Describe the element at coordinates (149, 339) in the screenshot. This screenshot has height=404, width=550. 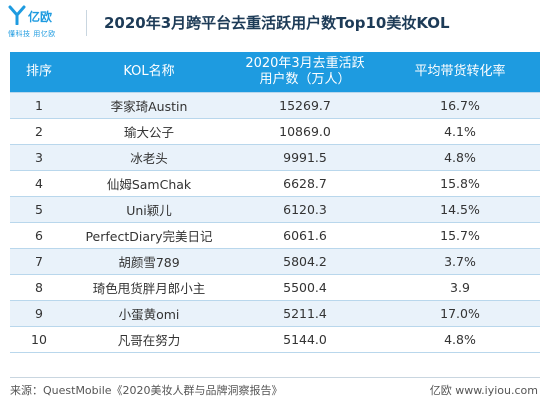
I see `kol-name-cell: 凡哥在努力` at that location.